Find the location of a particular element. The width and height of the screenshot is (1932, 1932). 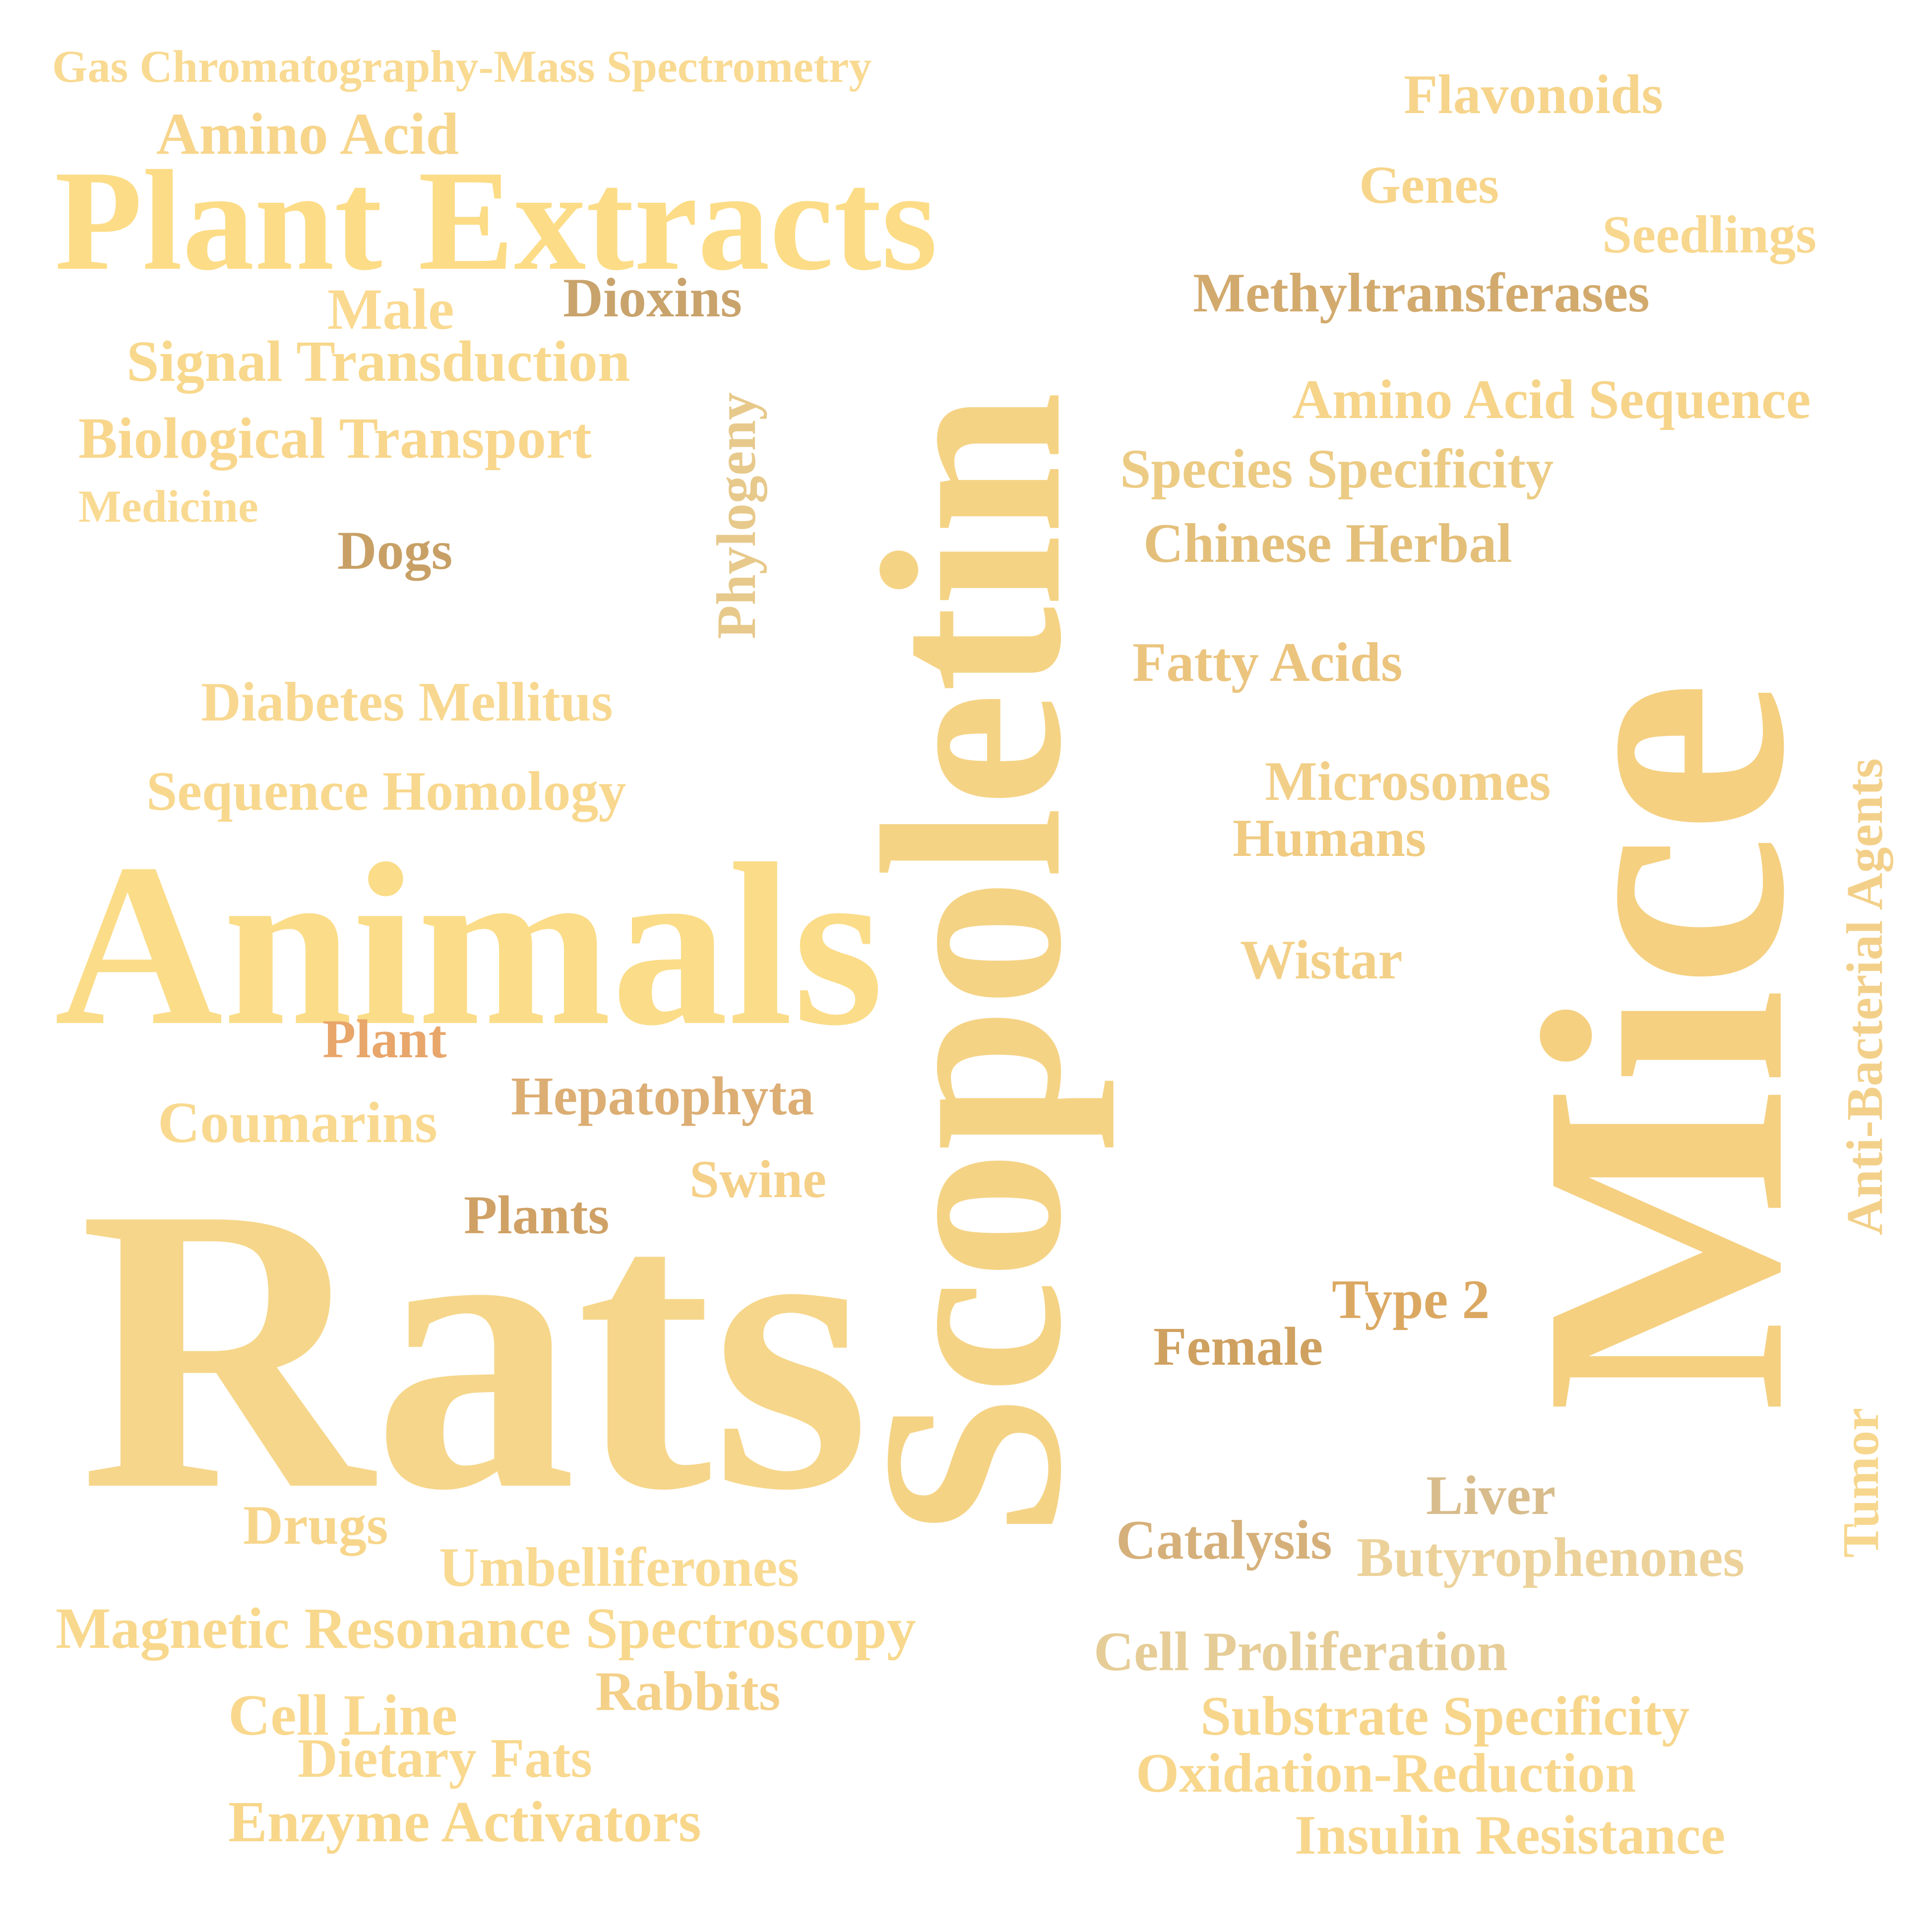

word-rats: Rats is located at coordinates (475, 1349).